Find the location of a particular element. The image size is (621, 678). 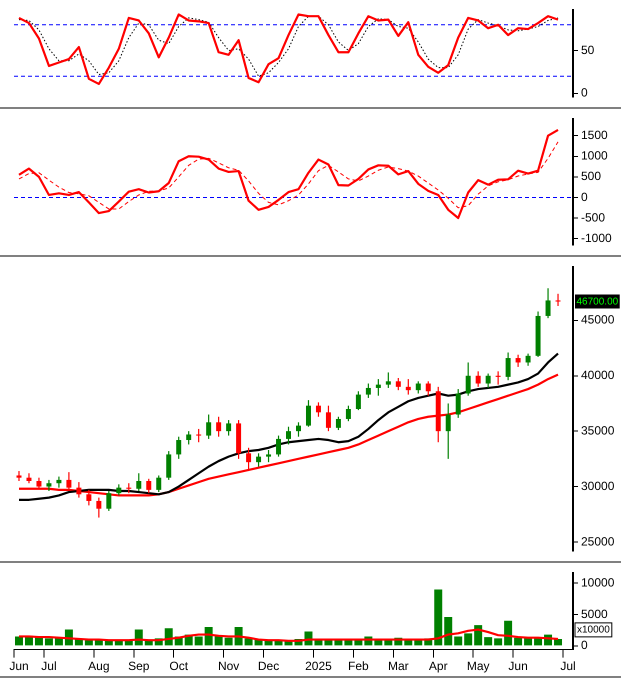

text: x10000 is located at coordinates (593, 630).